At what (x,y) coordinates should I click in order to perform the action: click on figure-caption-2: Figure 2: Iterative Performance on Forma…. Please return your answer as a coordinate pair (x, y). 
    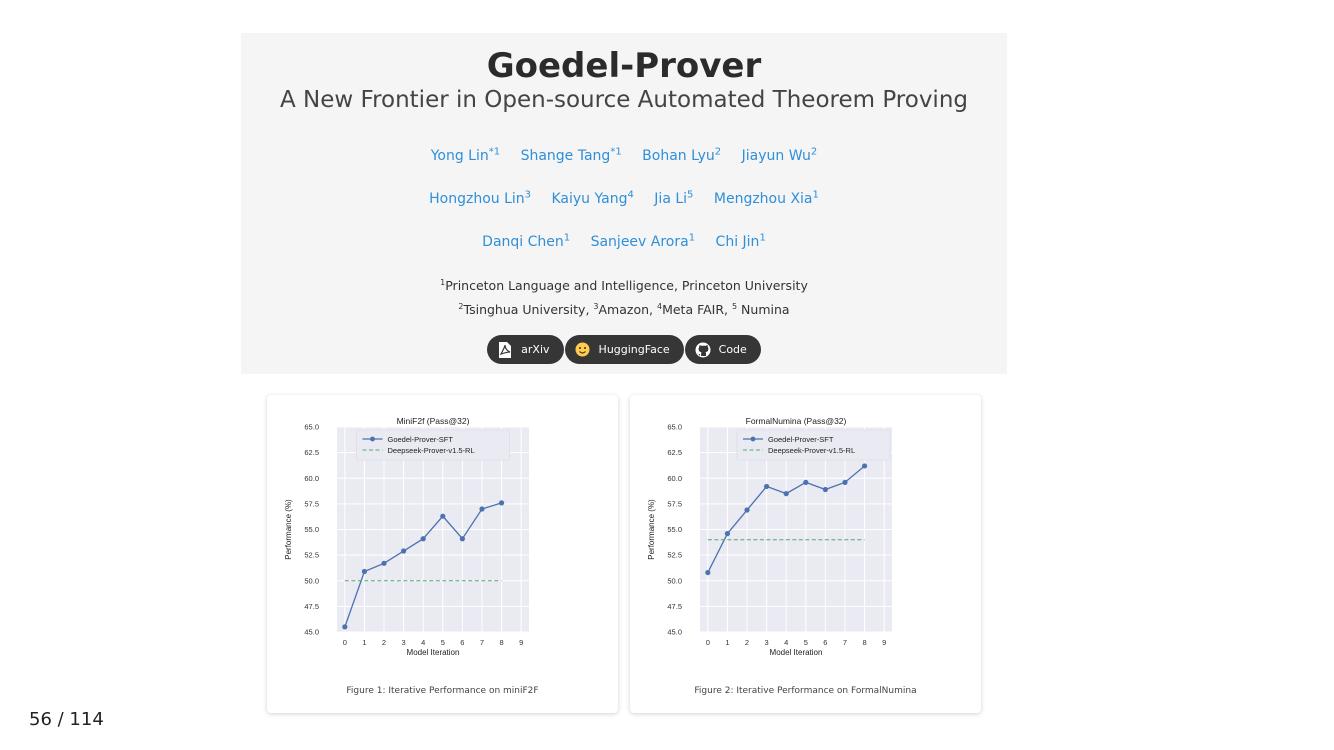
    Looking at the image, I should click on (805, 691).